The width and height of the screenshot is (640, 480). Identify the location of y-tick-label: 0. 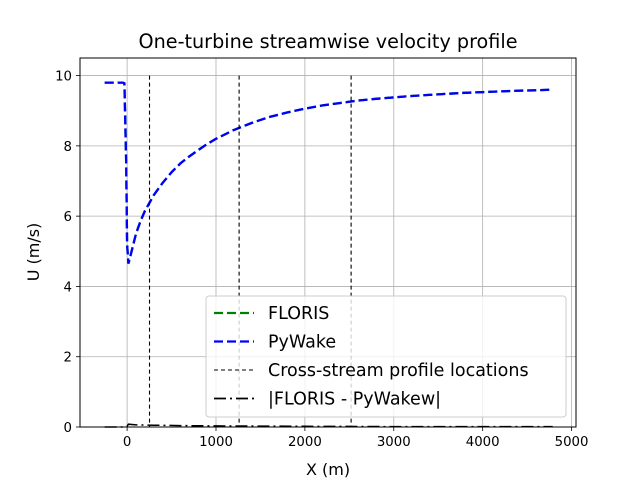
(68, 428).